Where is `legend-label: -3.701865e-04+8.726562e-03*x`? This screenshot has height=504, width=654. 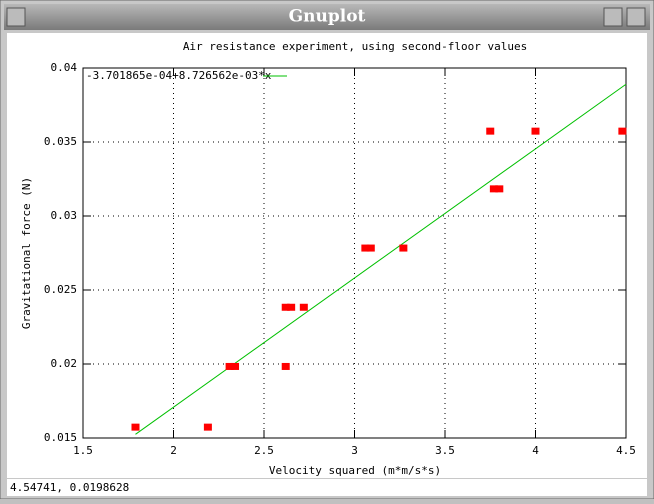
legend-label: -3.701865e-04+8.726562e-03*x is located at coordinates (179, 75).